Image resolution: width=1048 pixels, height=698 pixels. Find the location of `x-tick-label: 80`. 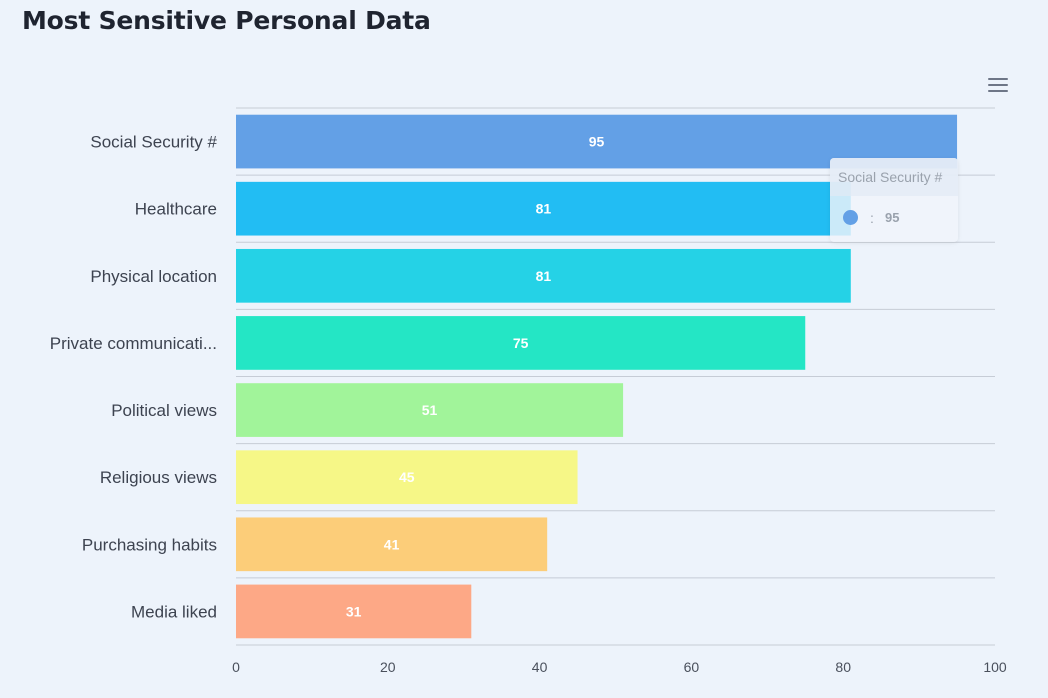

x-tick-label: 80 is located at coordinates (843, 667).